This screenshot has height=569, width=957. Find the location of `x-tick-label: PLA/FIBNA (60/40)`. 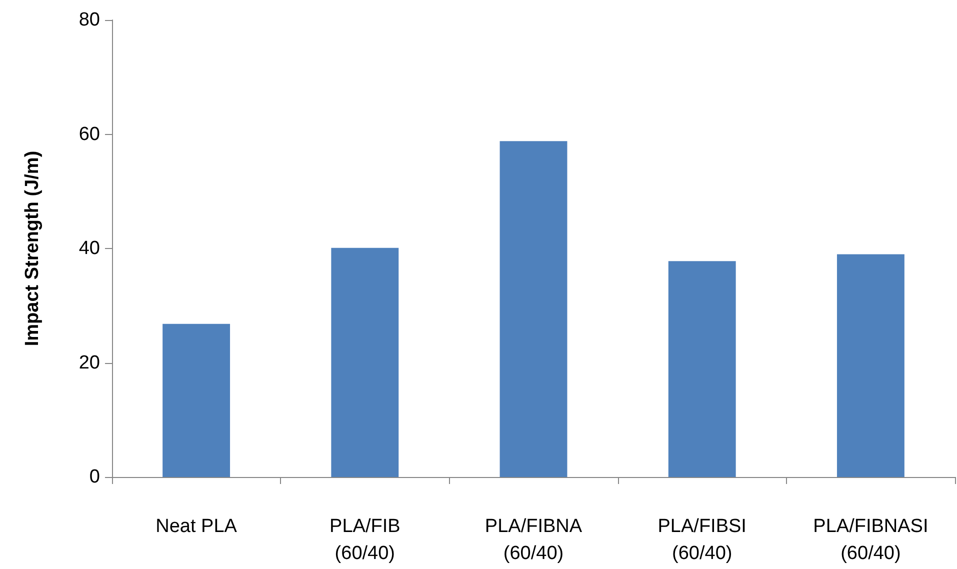

x-tick-label: PLA/FIBNA (60/40) is located at coordinates (533, 540).